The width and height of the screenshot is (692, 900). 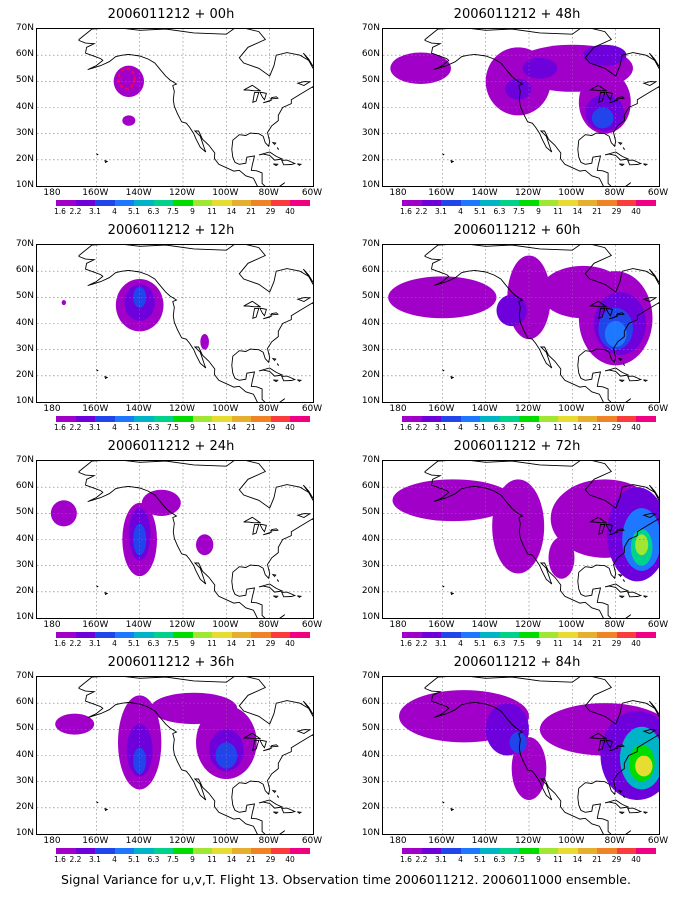 What do you see at coordinates (517, 446) in the screenshot?
I see `panel-title: 2006011212 + 72h` at bounding box center [517, 446].